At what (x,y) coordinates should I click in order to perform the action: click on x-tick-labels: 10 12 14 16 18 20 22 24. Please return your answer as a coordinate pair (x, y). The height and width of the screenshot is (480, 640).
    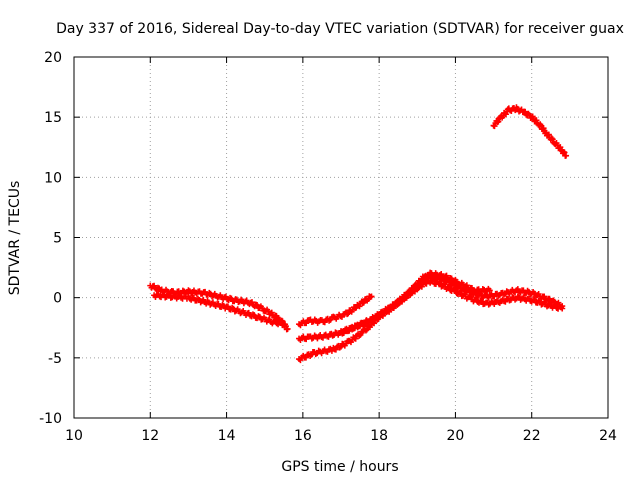
    Looking at the image, I should click on (341, 436).